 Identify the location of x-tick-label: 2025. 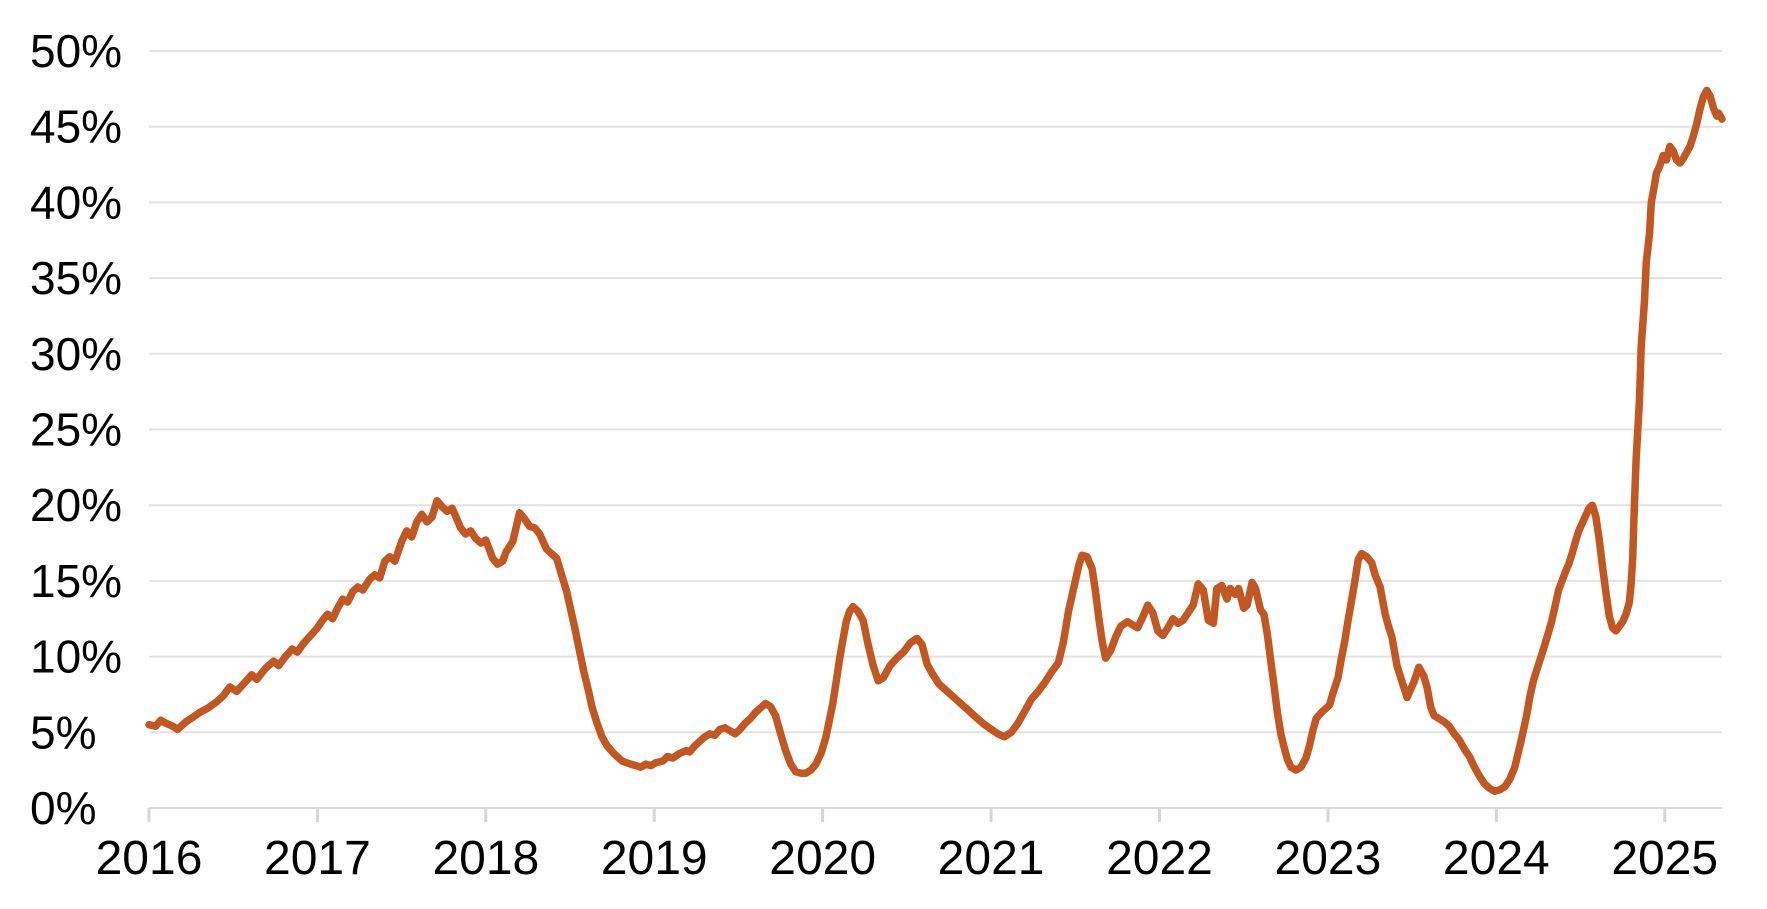
(1664, 858).